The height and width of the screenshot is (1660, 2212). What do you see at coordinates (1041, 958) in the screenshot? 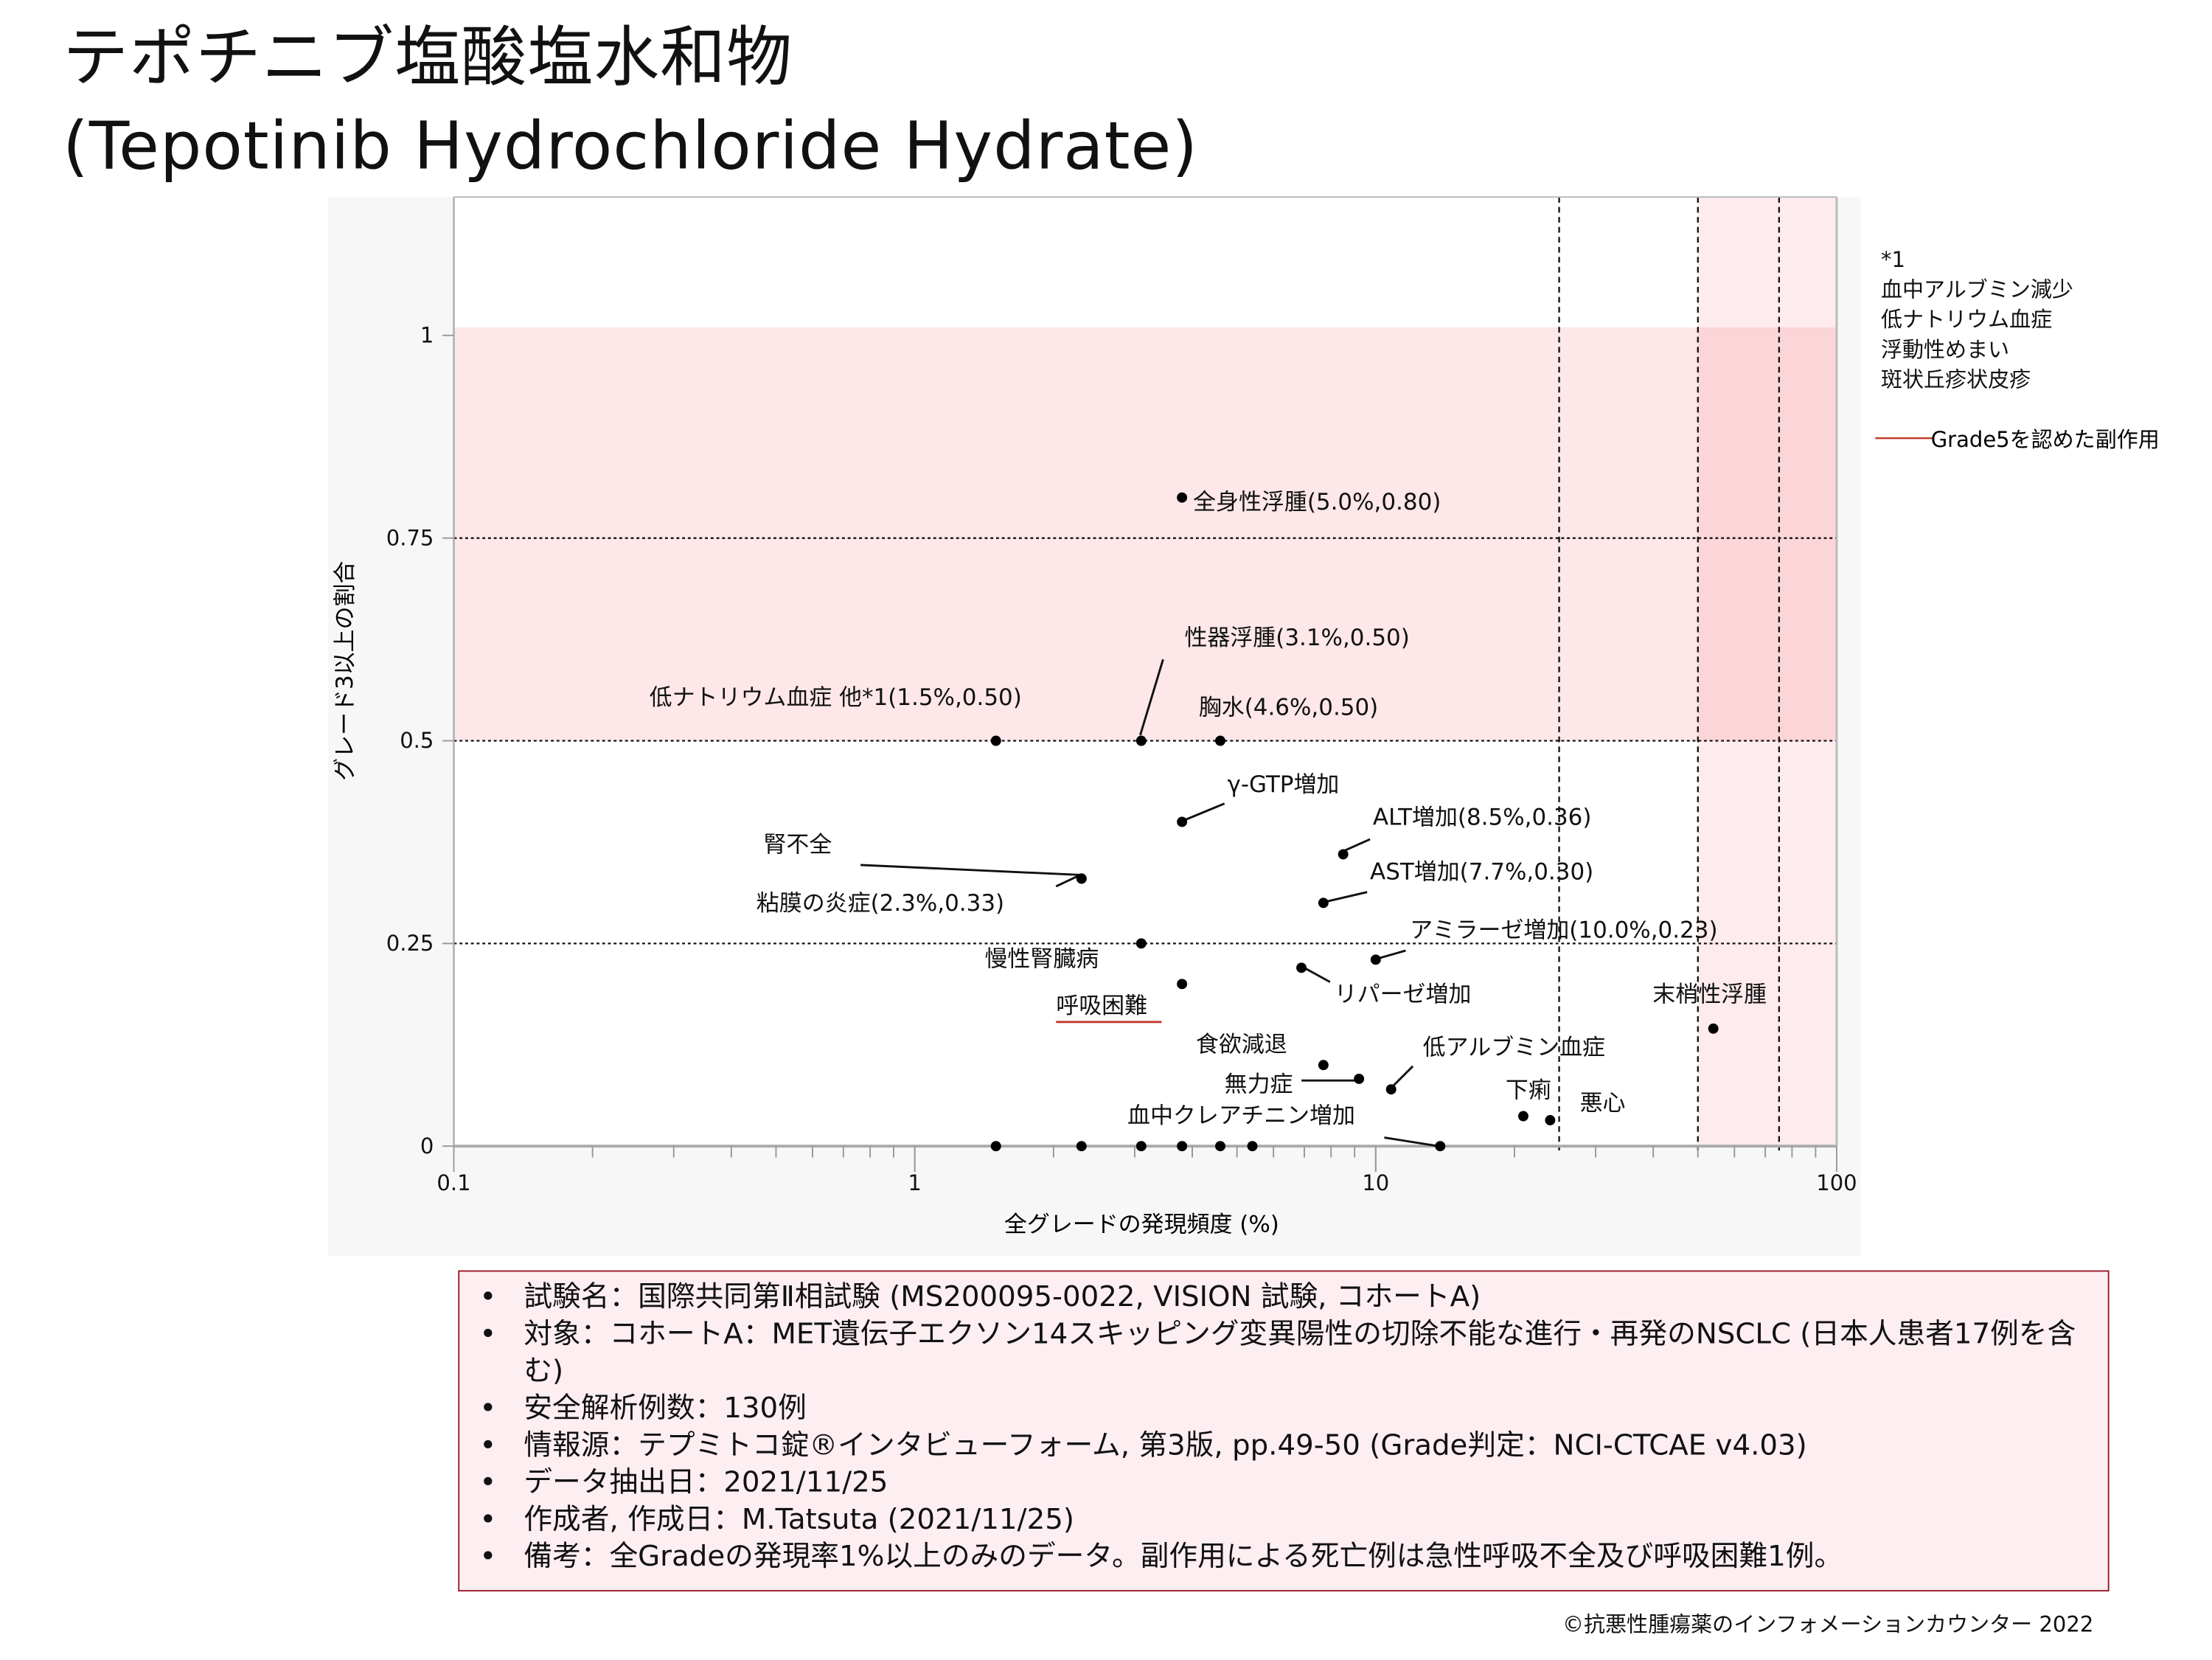
I see `point-label: 慢性腎臓病` at bounding box center [1041, 958].